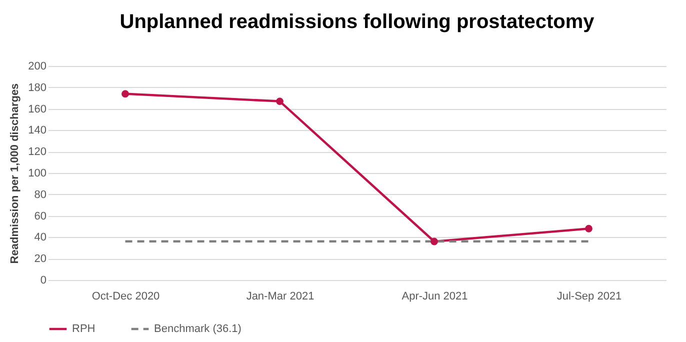 The image size is (686, 342). Describe the element at coordinates (589, 296) in the screenshot. I see `x-tick-label: Jul-Sep 2021` at that location.